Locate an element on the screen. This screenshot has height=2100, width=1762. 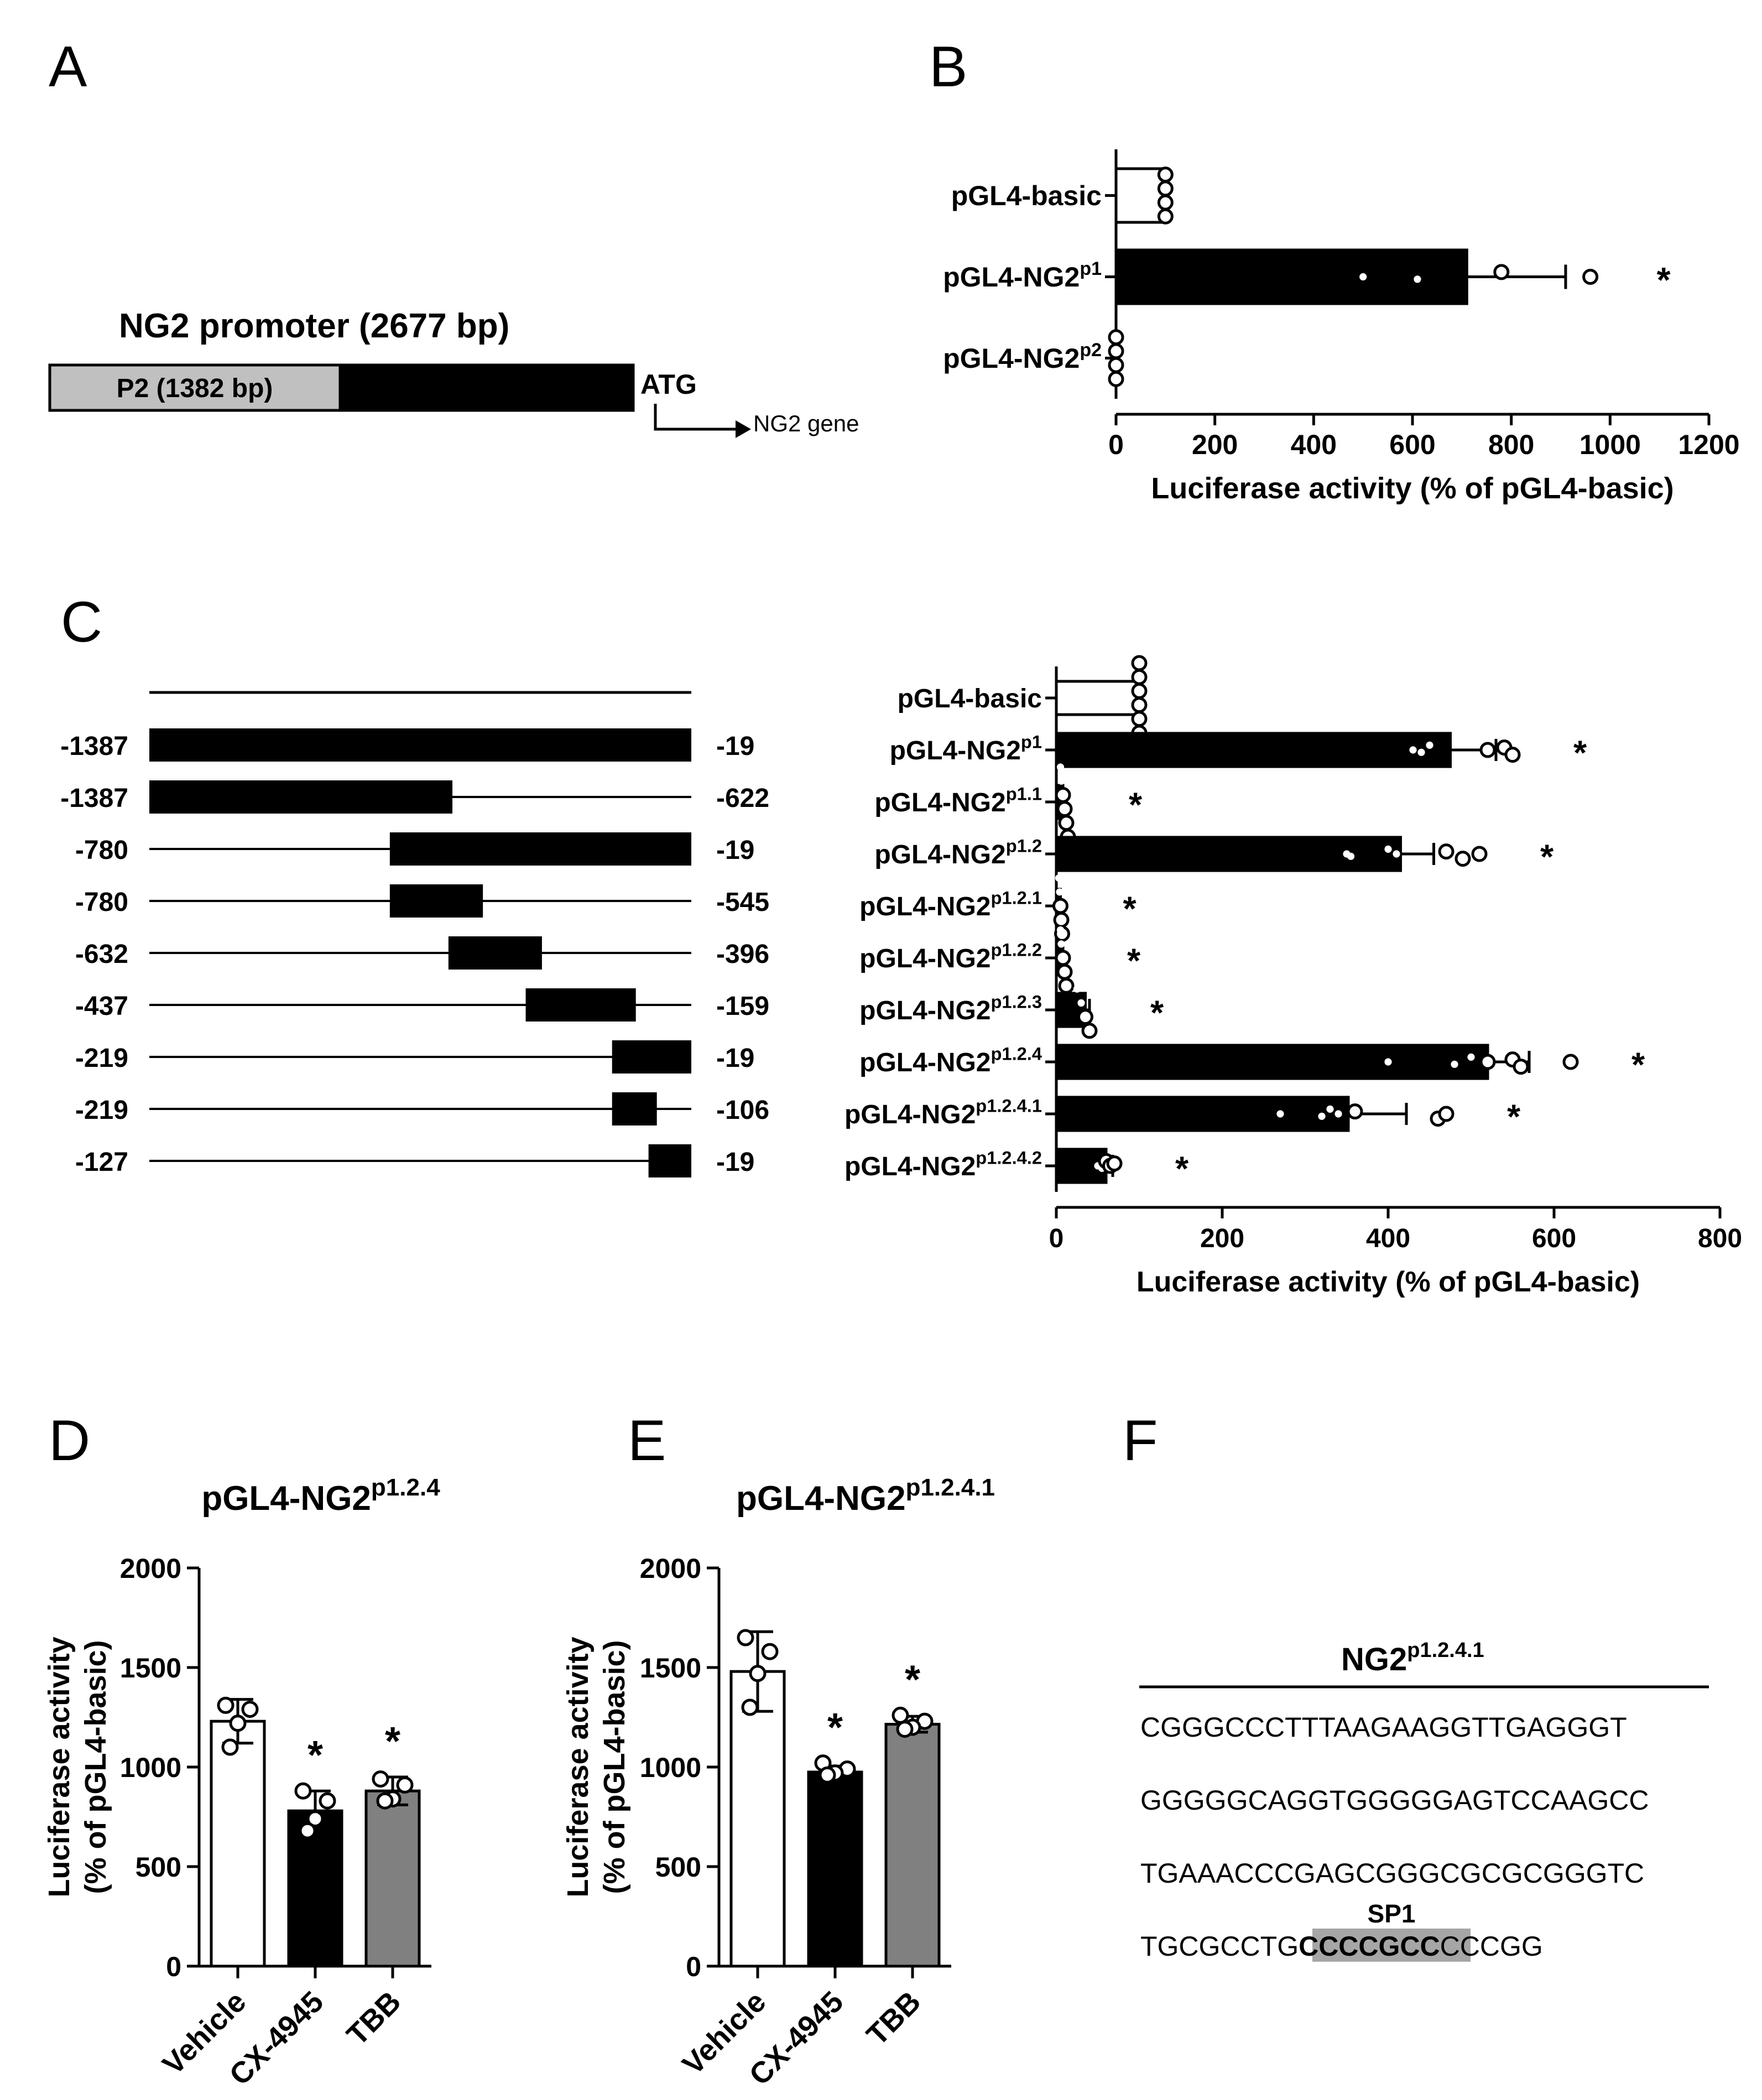
promoter-segment-p1 is located at coordinates (486, 387).